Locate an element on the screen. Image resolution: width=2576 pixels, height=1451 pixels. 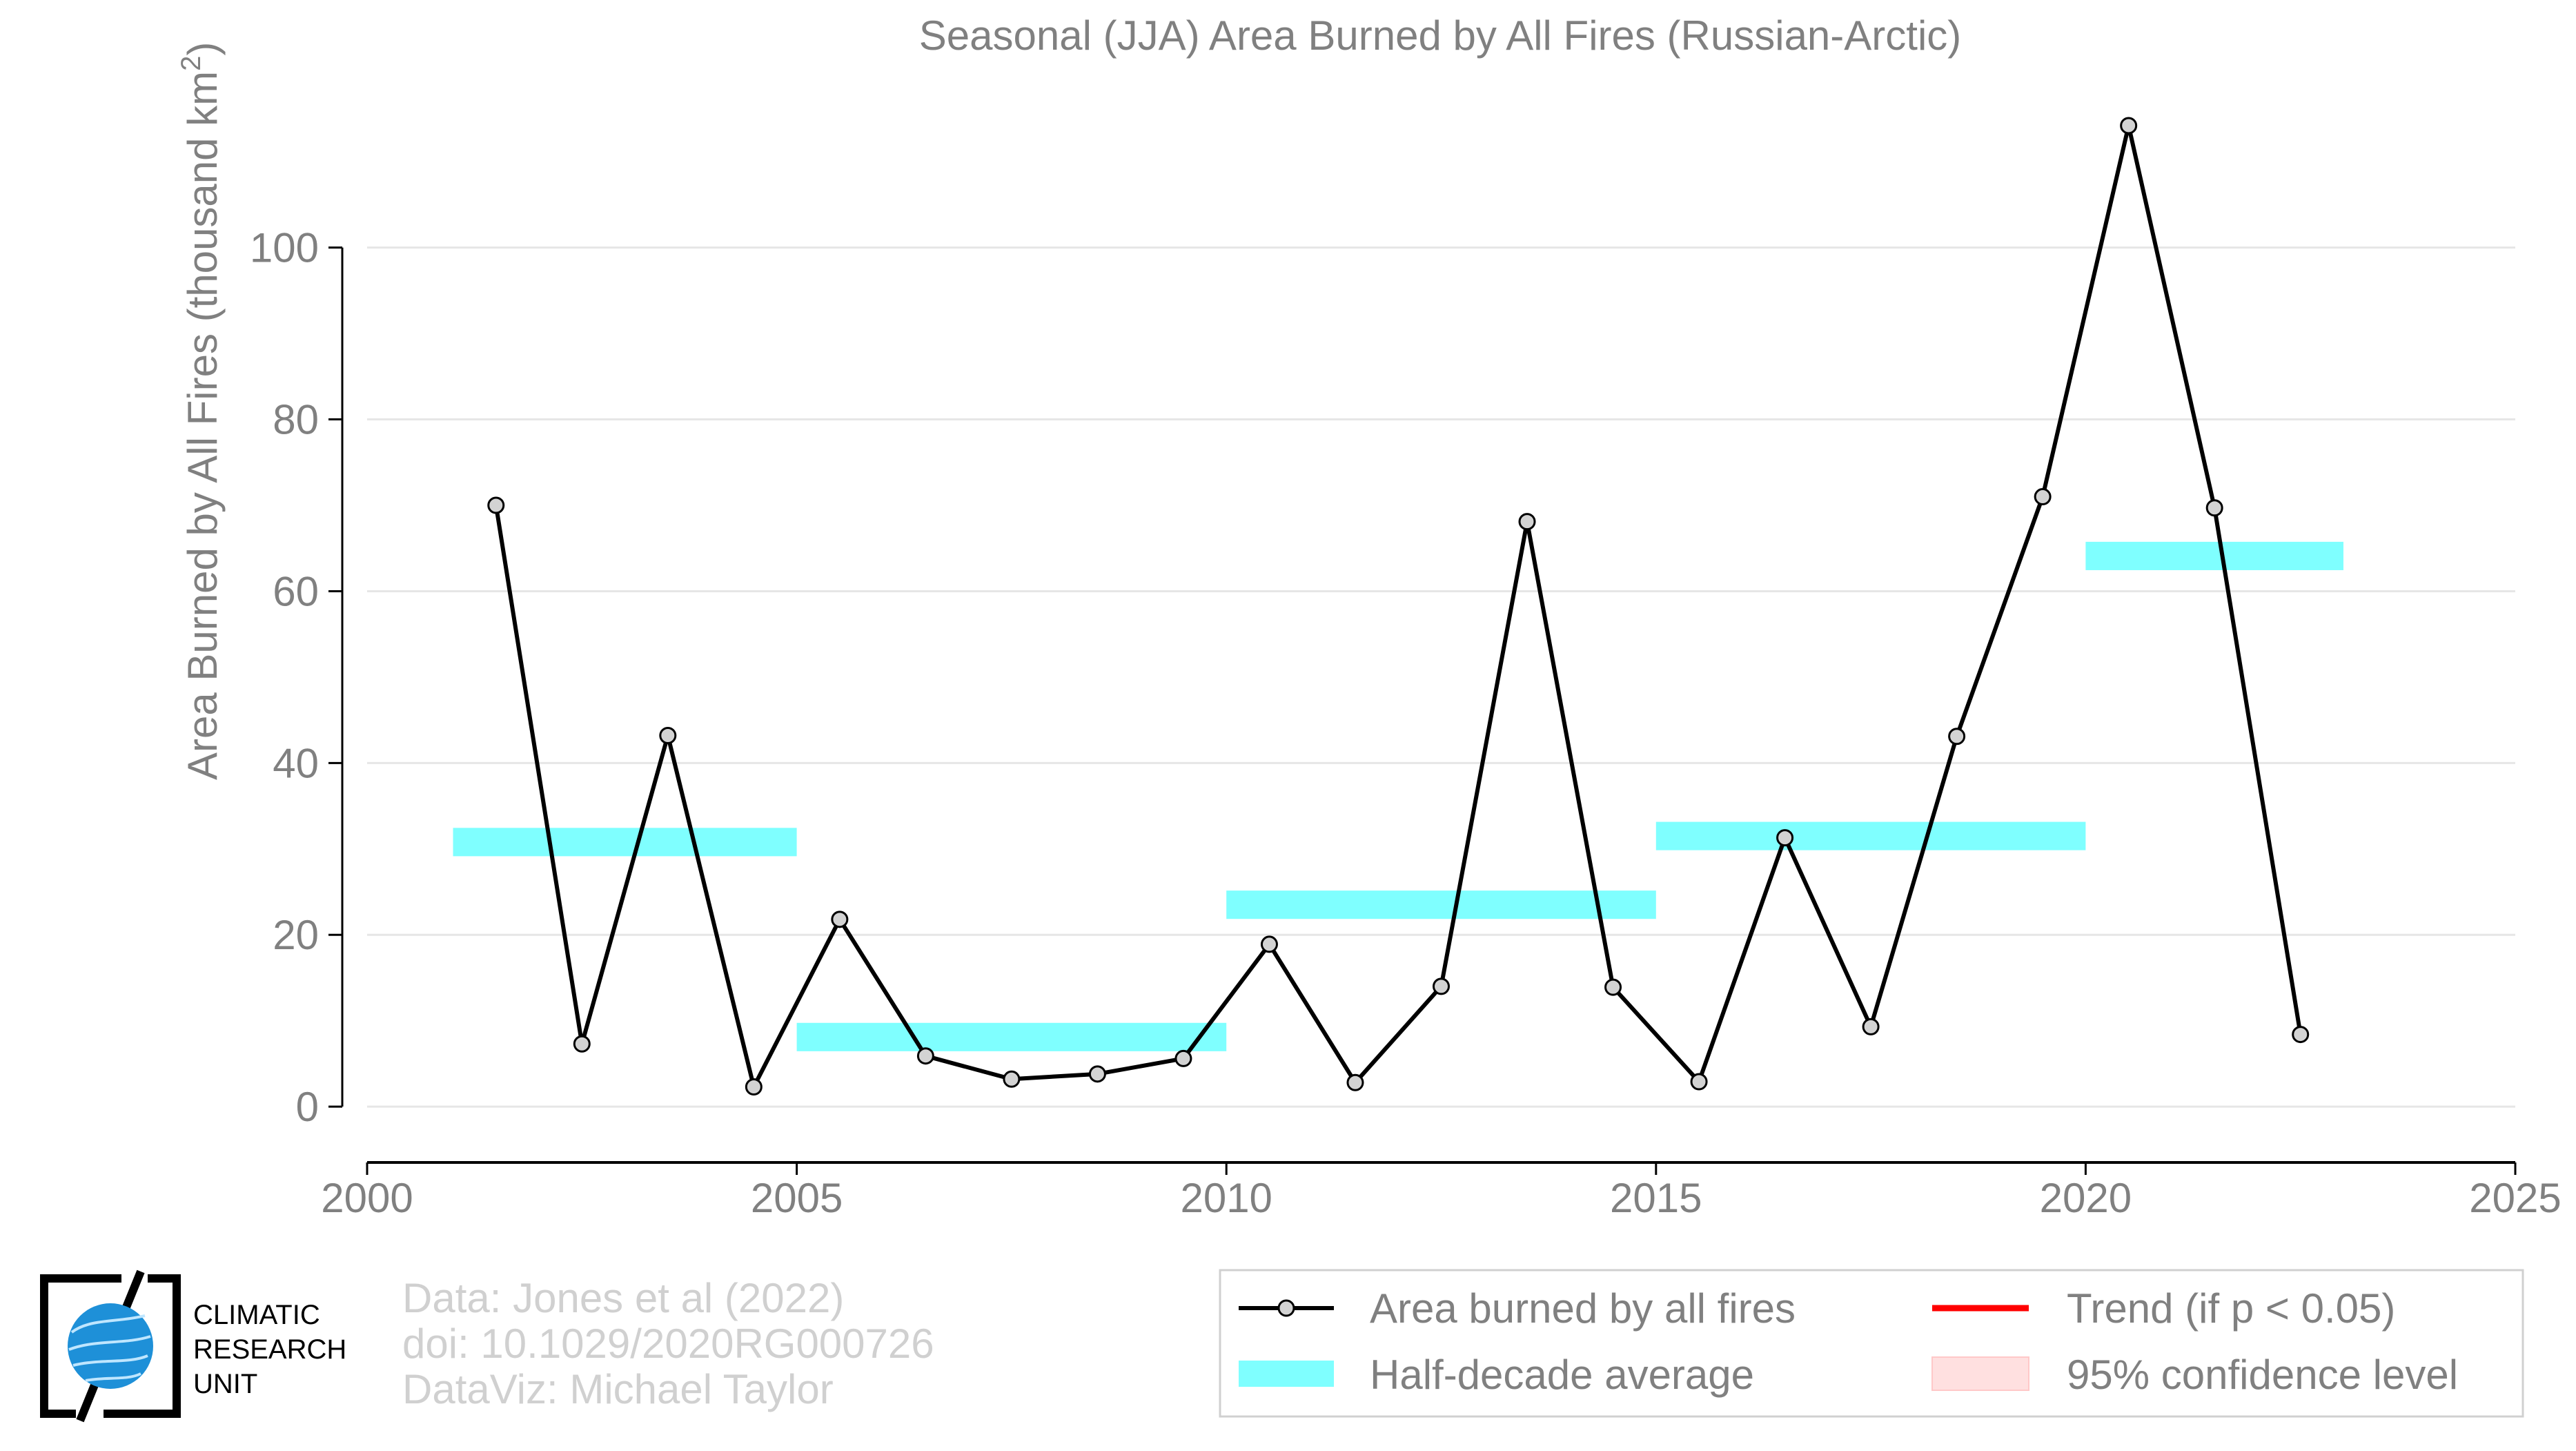
y-axis: 0 20 40 60 80 100 is located at coordinates (297, 677).